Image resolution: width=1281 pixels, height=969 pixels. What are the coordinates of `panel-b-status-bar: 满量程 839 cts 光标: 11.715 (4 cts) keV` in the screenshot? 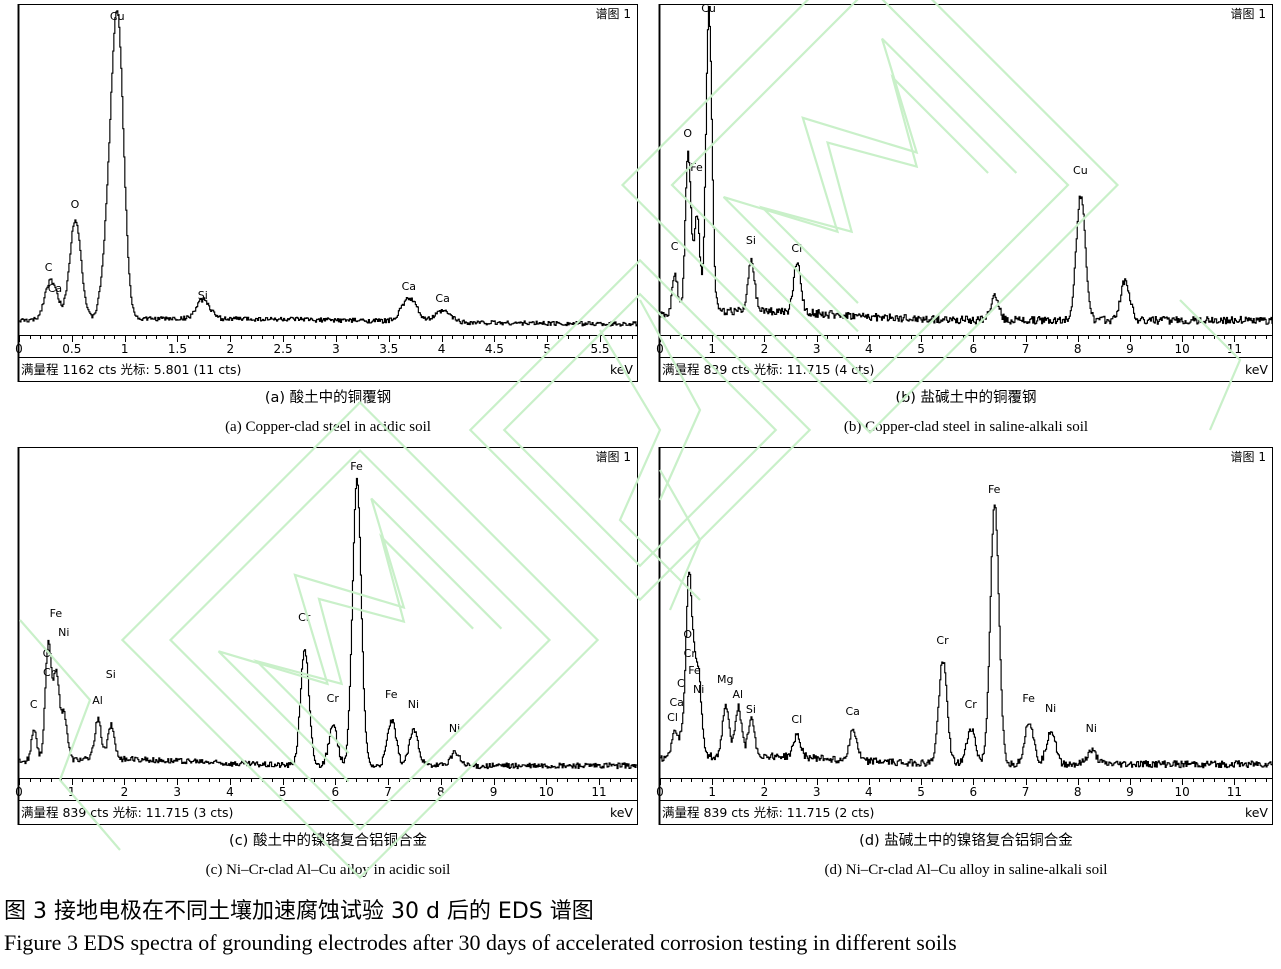 It's located at (966, 369).